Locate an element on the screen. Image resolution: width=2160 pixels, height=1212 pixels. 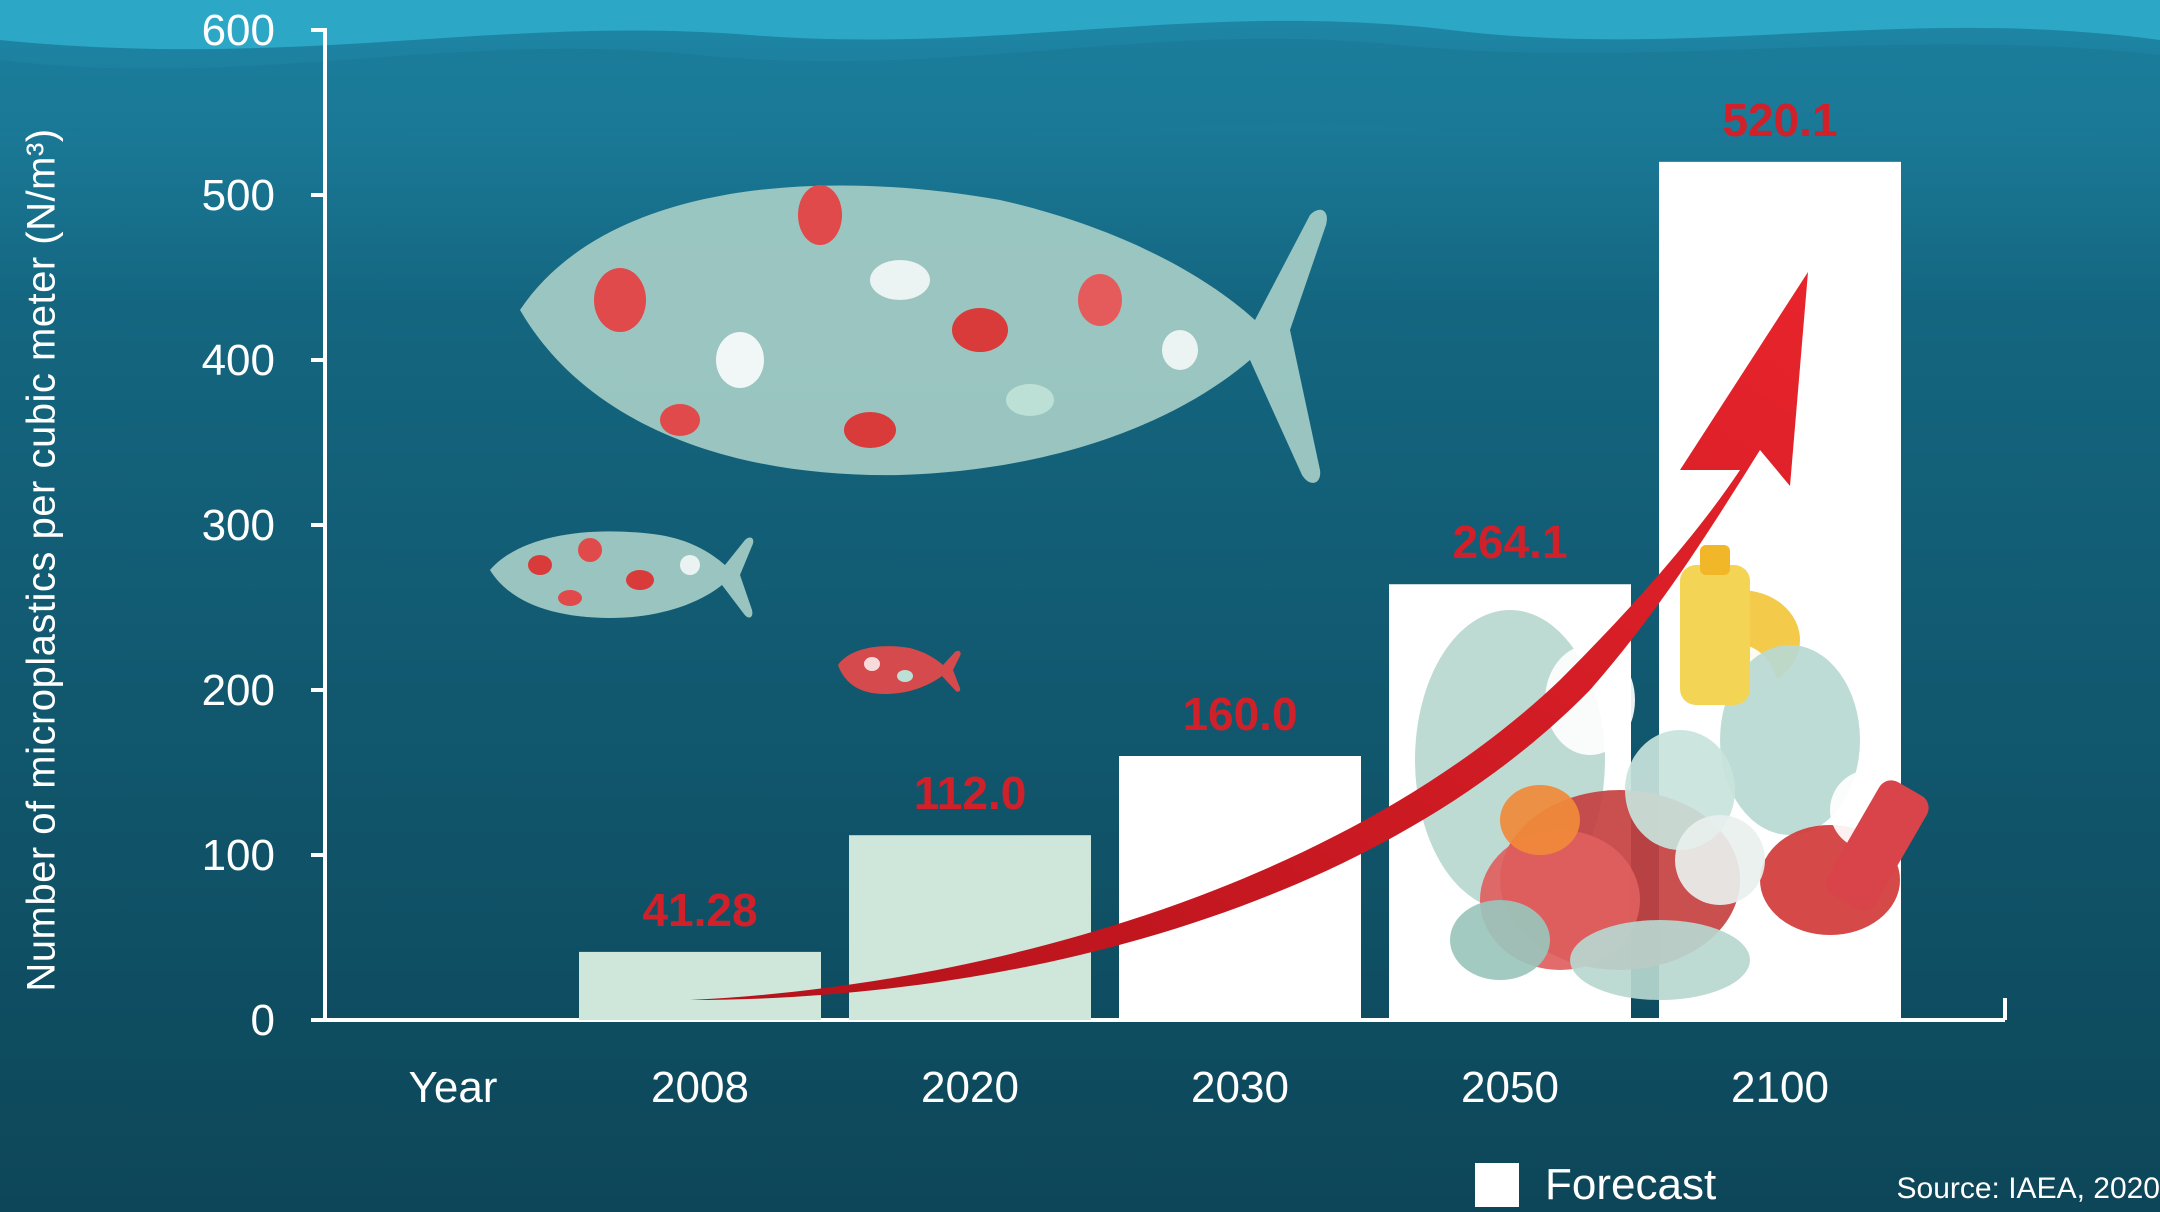
value-label-2100: 520.1 is located at coordinates (1779, 120).